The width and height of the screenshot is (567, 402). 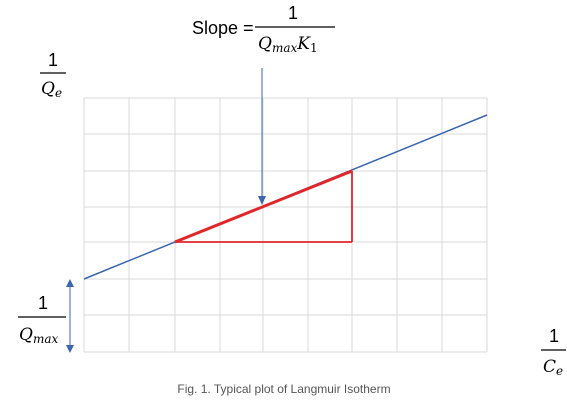 What do you see at coordinates (70, 316) in the screenshot?
I see `intercept-double-arrow` at bounding box center [70, 316].